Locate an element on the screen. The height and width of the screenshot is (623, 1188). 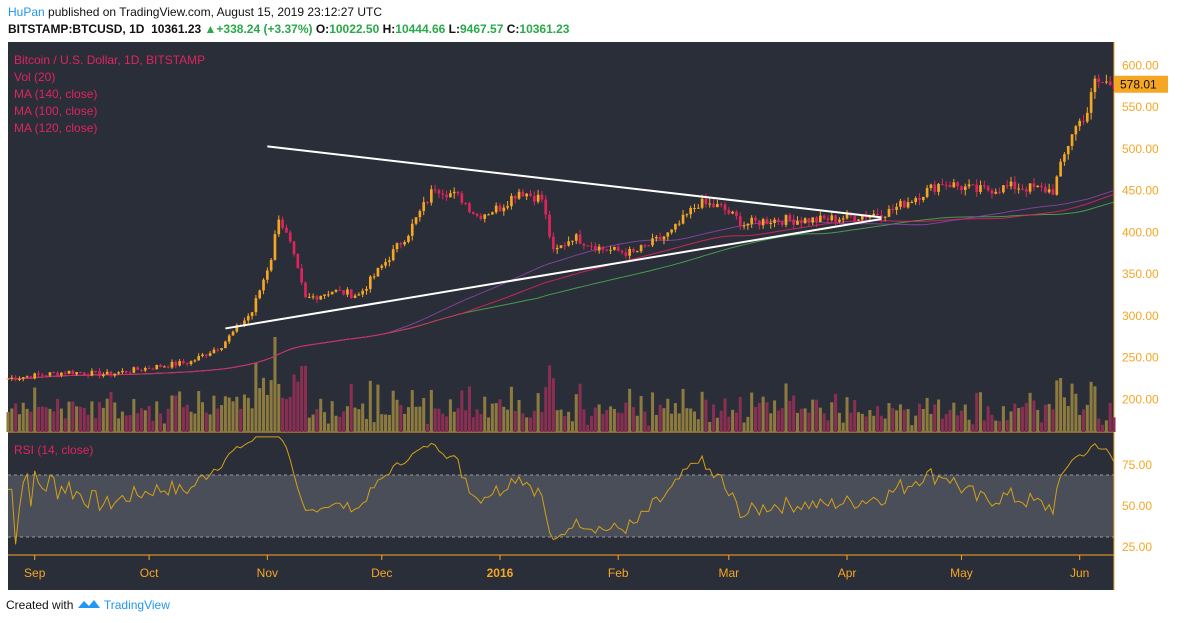
trendline-lower is located at coordinates (553, 274).